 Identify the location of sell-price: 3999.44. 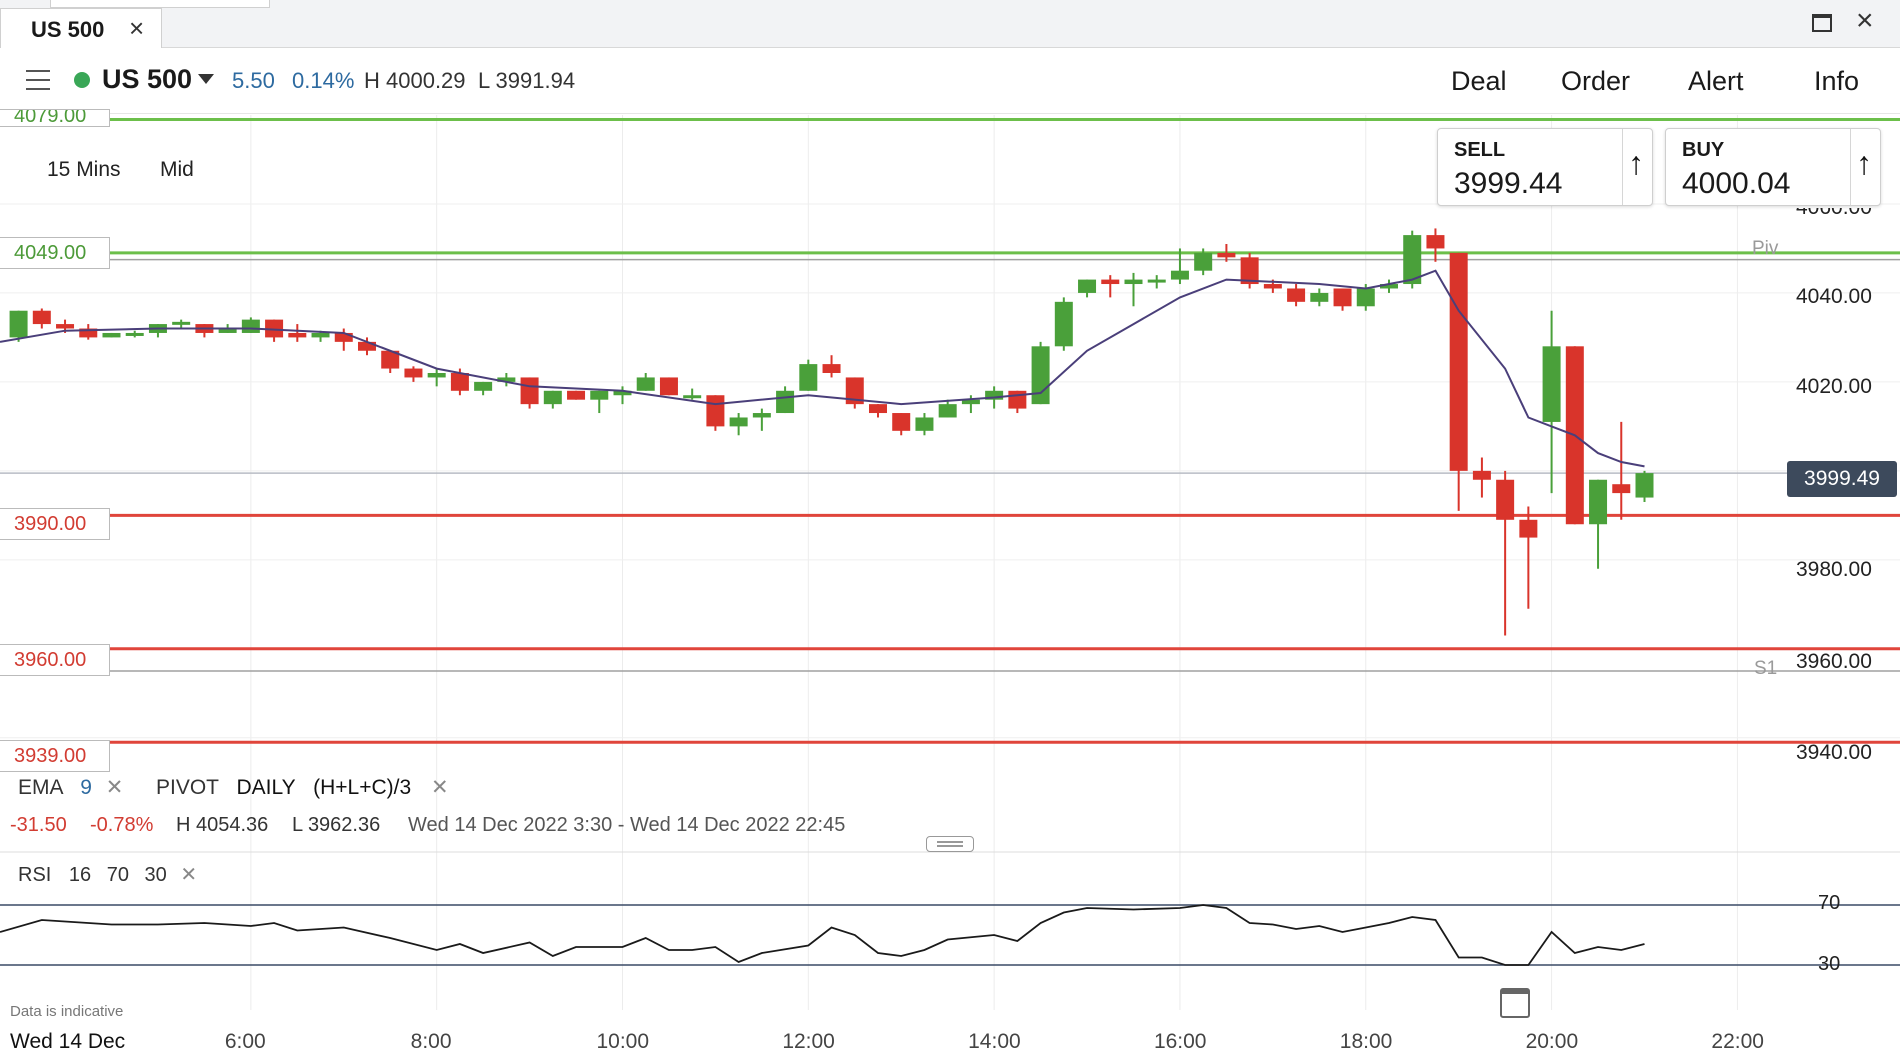
(1508, 183).